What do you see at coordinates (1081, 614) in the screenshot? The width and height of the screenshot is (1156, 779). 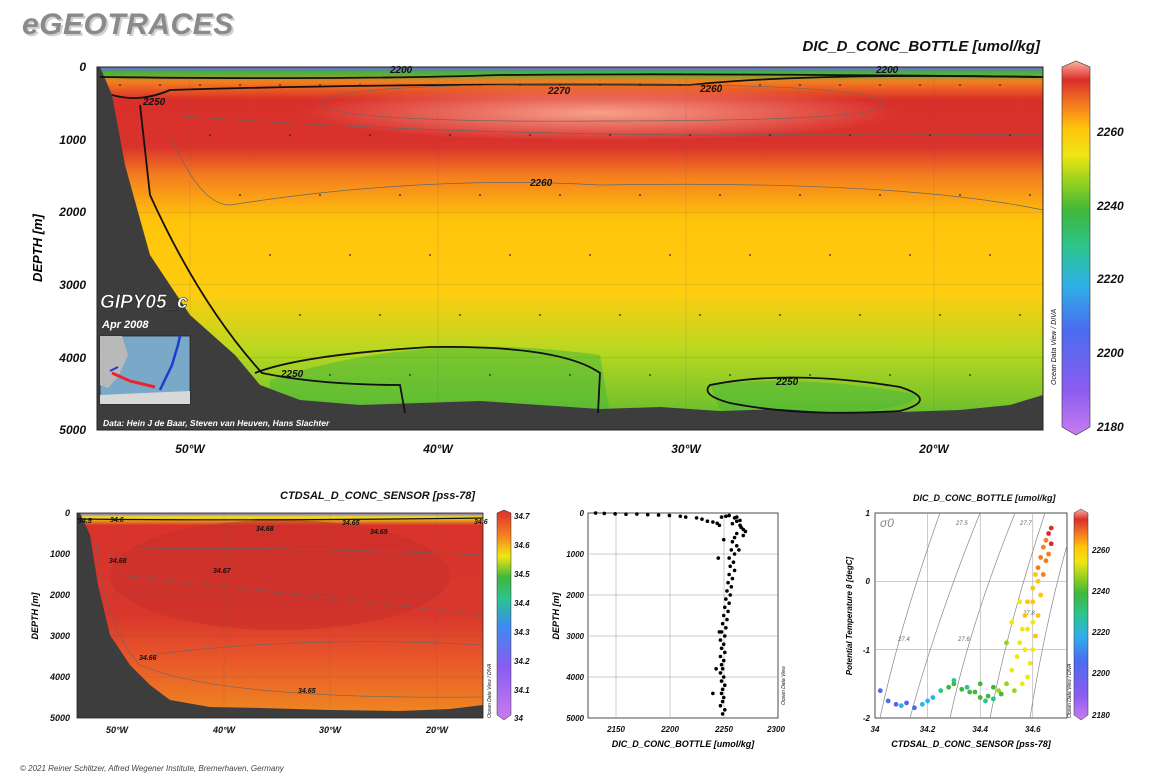 I see `ts-colorbar` at bounding box center [1081, 614].